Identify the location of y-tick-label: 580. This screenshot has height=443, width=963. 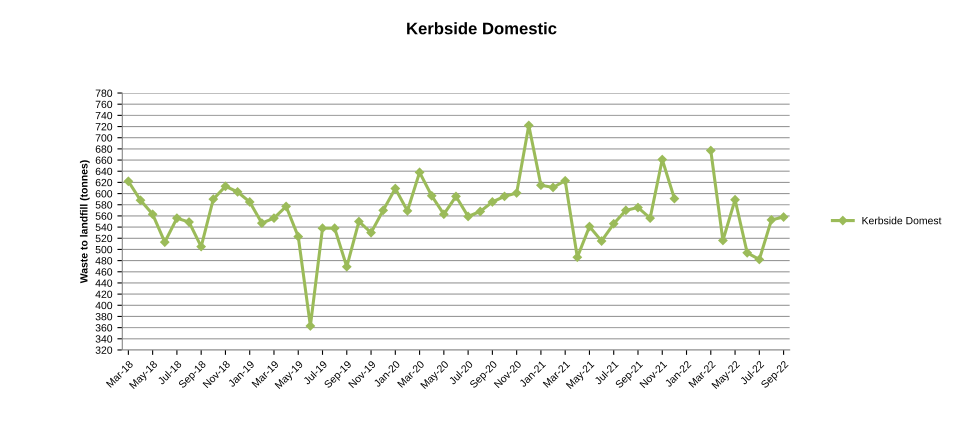
(104, 205).